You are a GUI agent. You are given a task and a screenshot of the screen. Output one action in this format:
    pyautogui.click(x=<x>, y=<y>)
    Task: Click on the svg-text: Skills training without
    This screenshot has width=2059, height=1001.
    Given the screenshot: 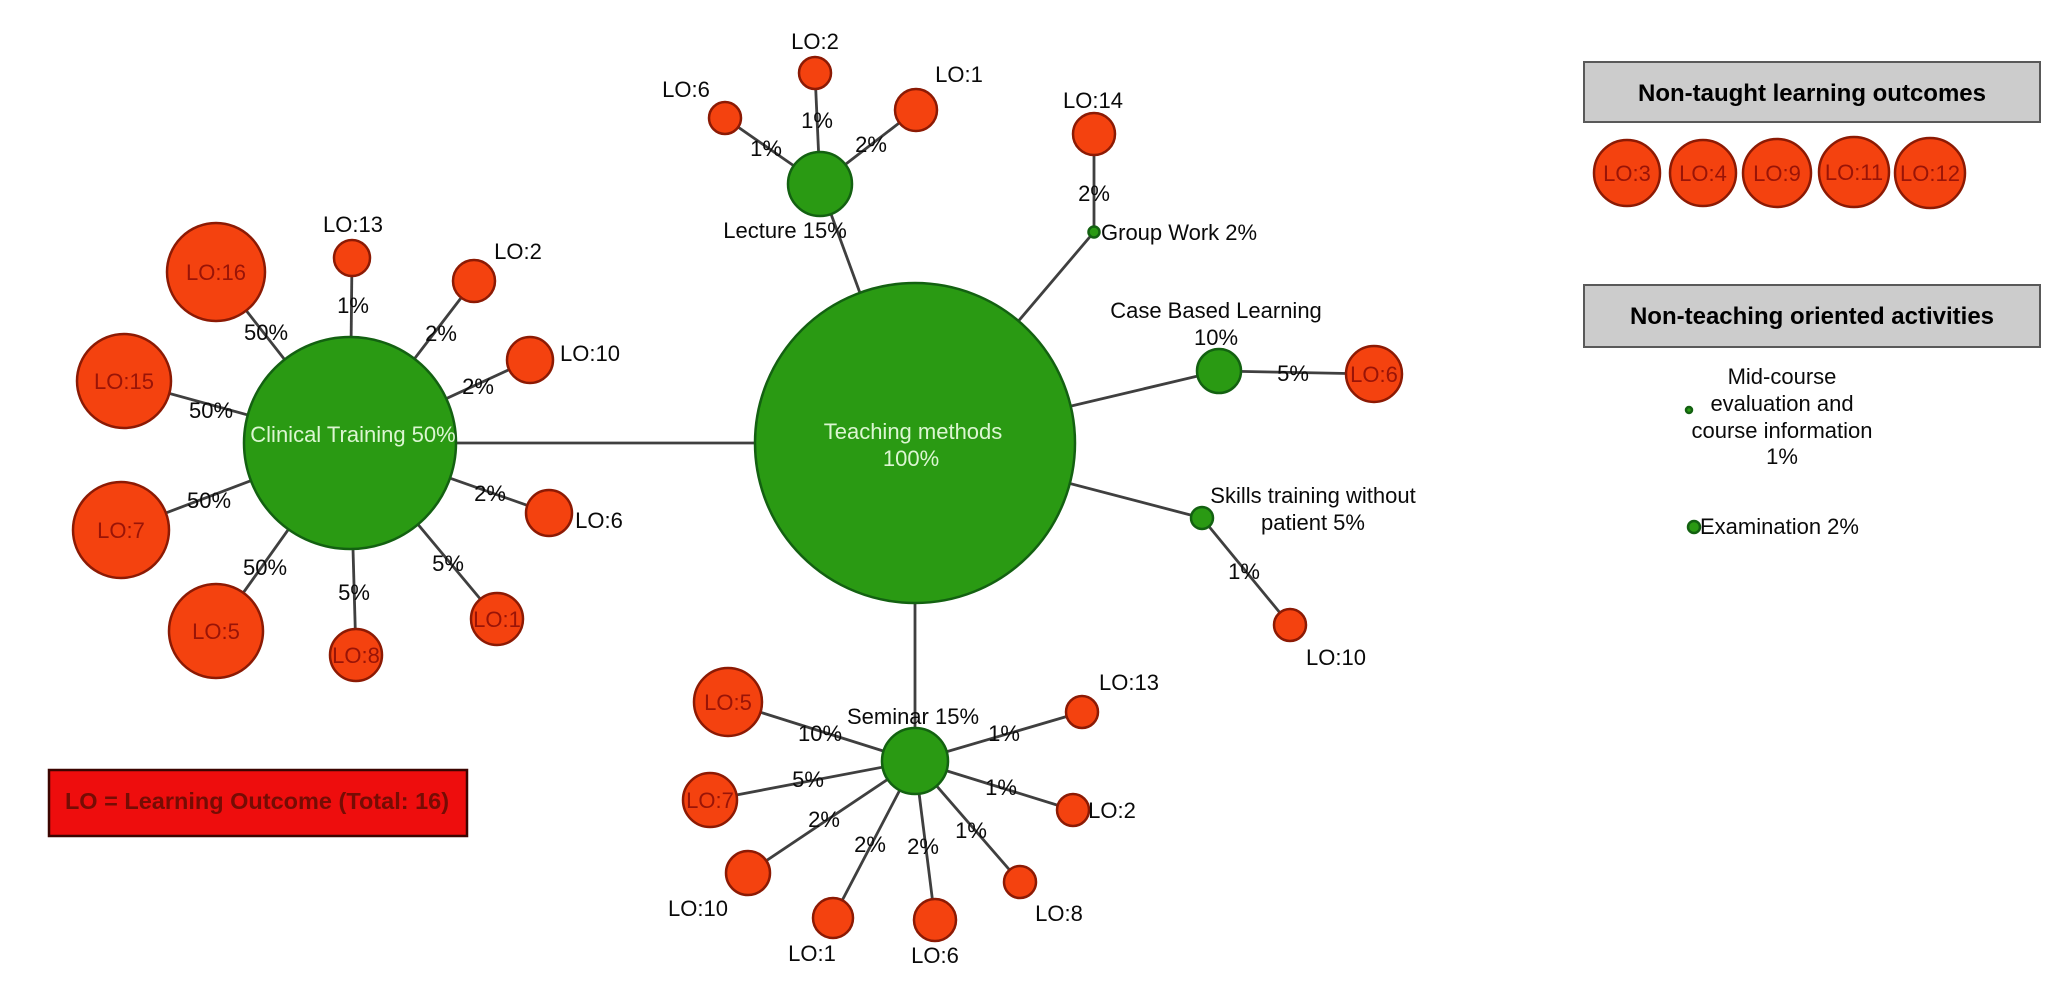 What is the action you would take?
    pyautogui.click(x=1312, y=495)
    